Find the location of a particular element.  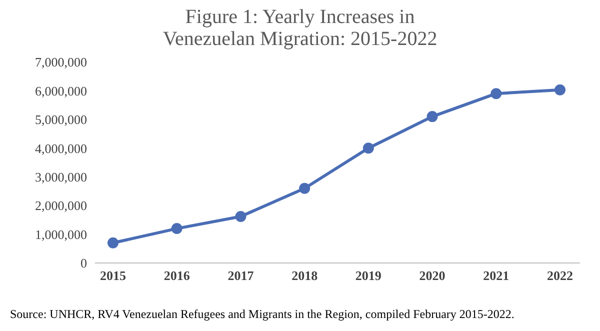

y-tick-label: 4,000,000 is located at coordinates (61, 148).